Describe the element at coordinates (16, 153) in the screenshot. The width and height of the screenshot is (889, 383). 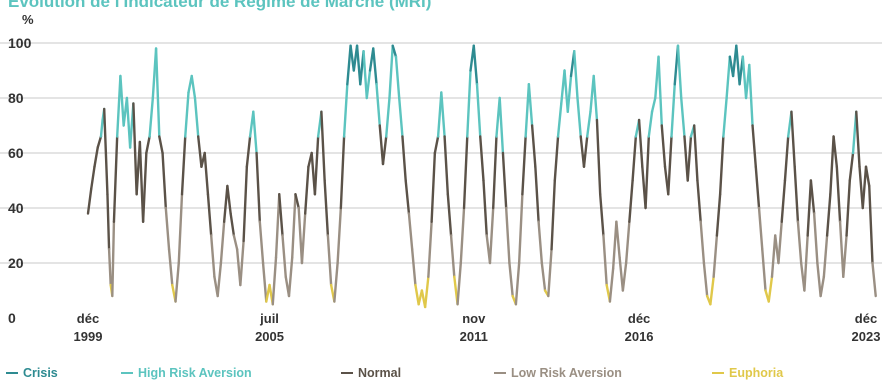
I see `y-tick-label: 60` at that location.